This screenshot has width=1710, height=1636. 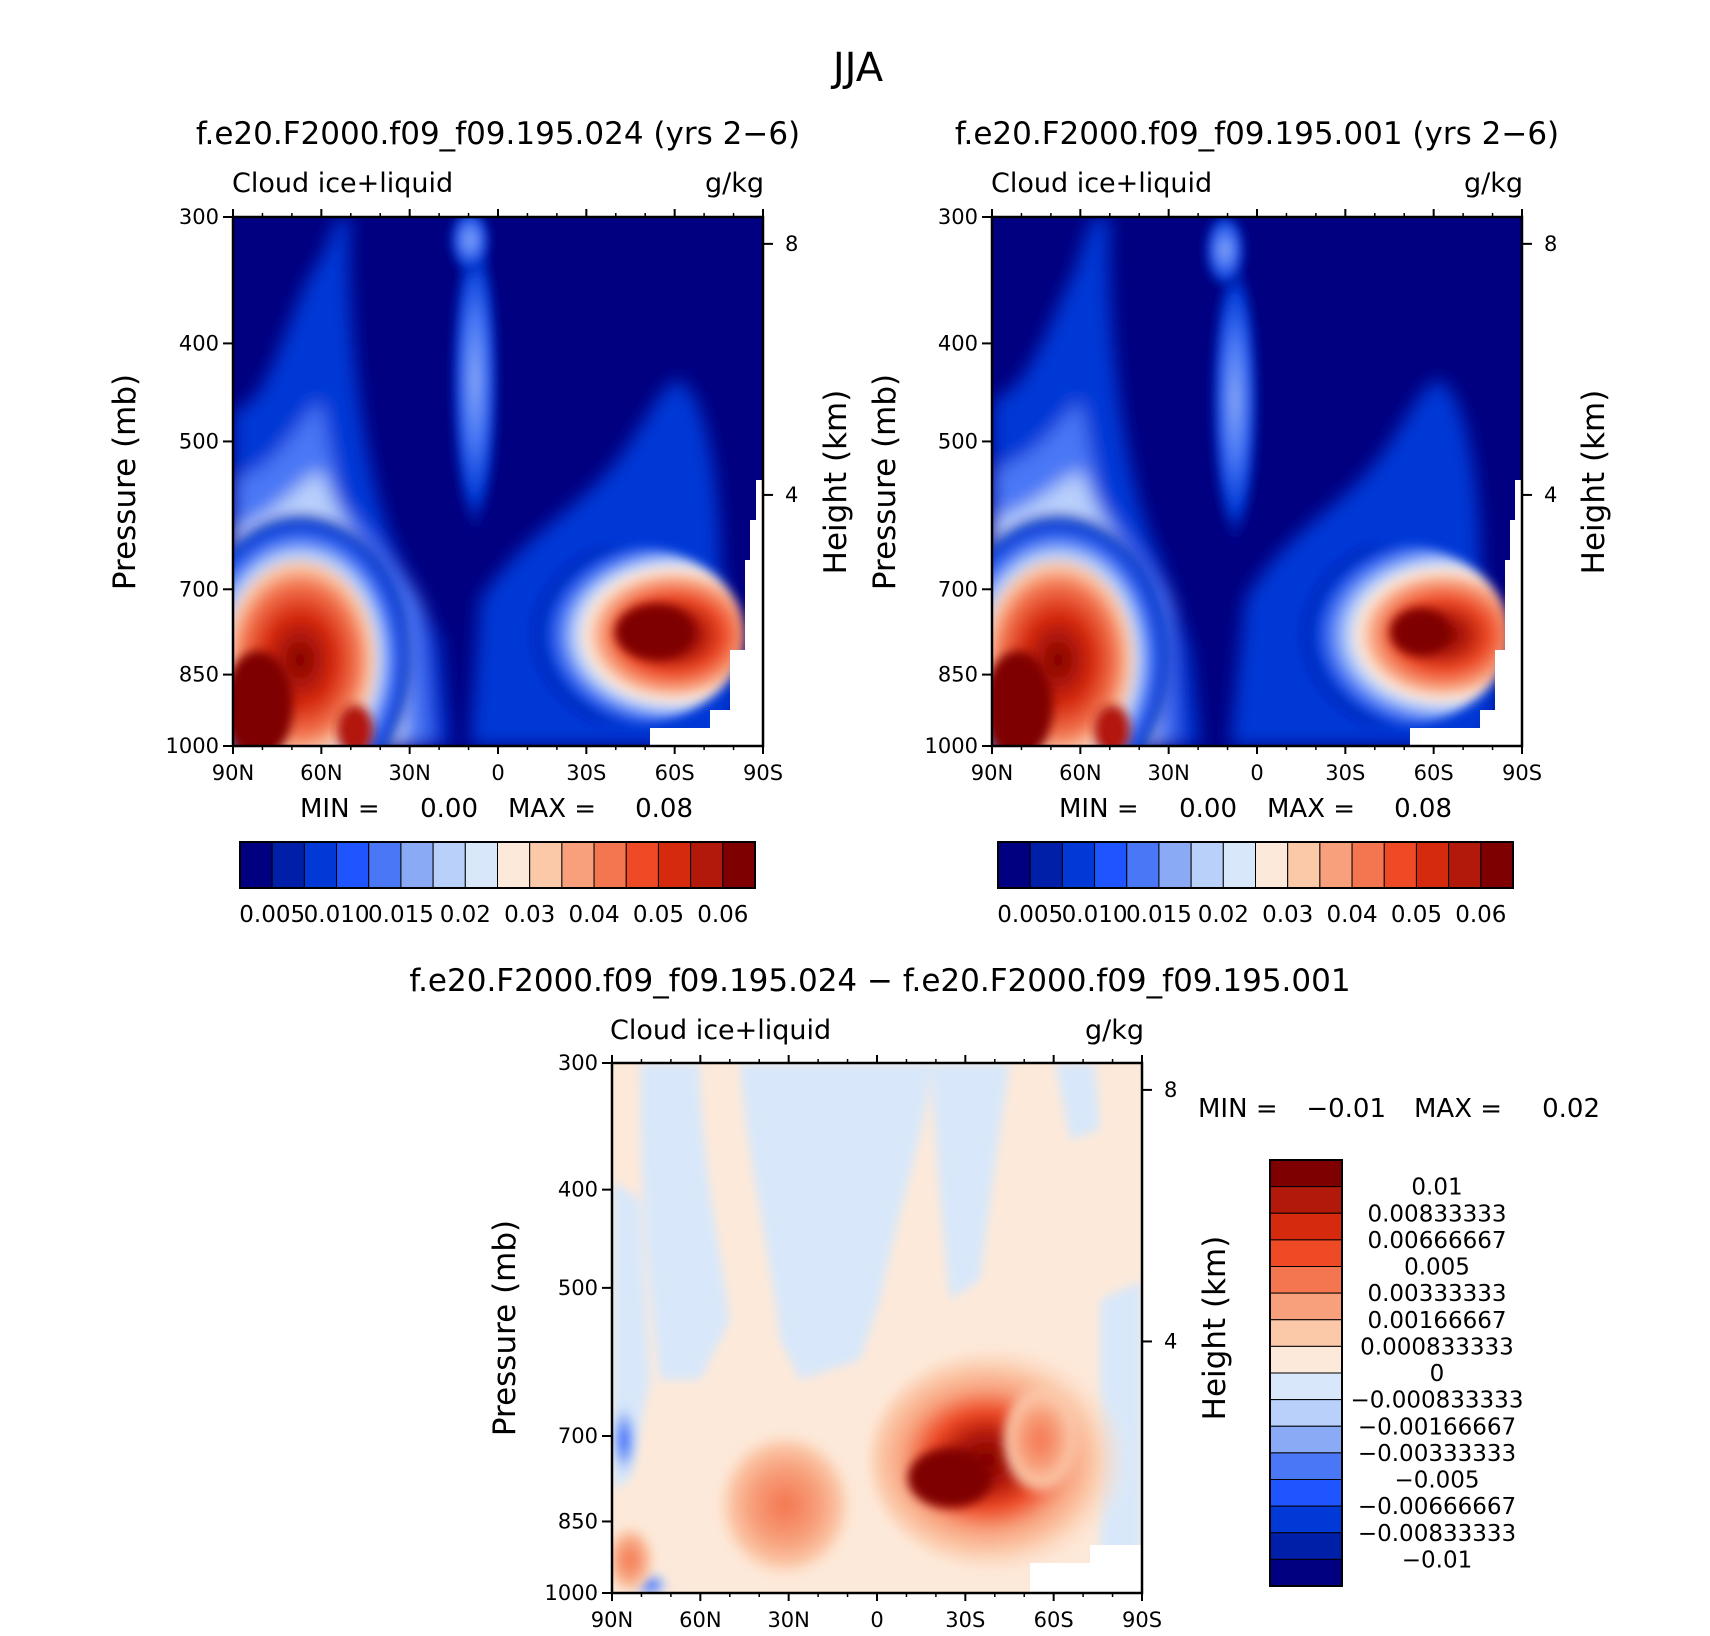 What do you see at coordinates (552, 809) in the screenshot?
I see `panel-1-max-label: MAX =` at bounding box center [552, 809].